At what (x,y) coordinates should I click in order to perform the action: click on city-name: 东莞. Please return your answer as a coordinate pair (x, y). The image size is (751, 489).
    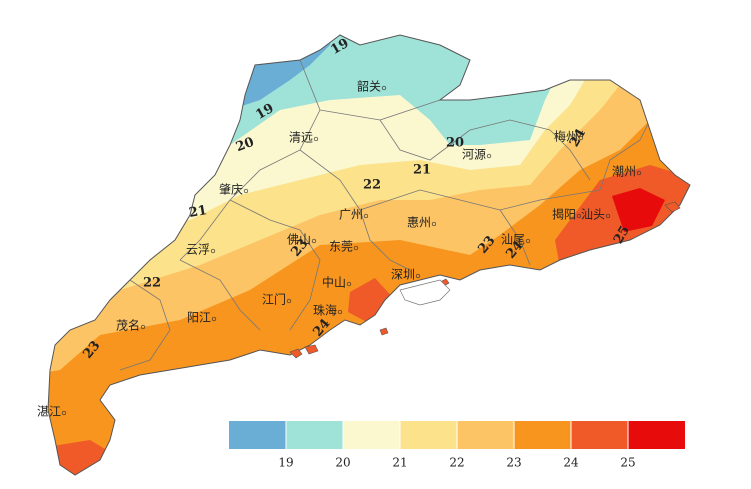
    Looking at the image, I should click on (341, 247).